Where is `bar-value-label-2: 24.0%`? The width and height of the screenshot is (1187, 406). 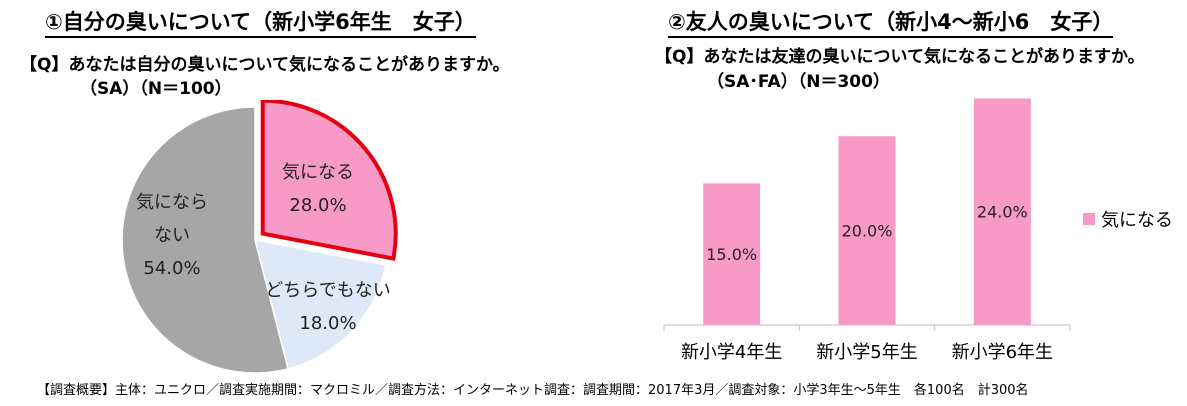
bar-value-label-2: 24.0% is located at coordinates (1002, 212).